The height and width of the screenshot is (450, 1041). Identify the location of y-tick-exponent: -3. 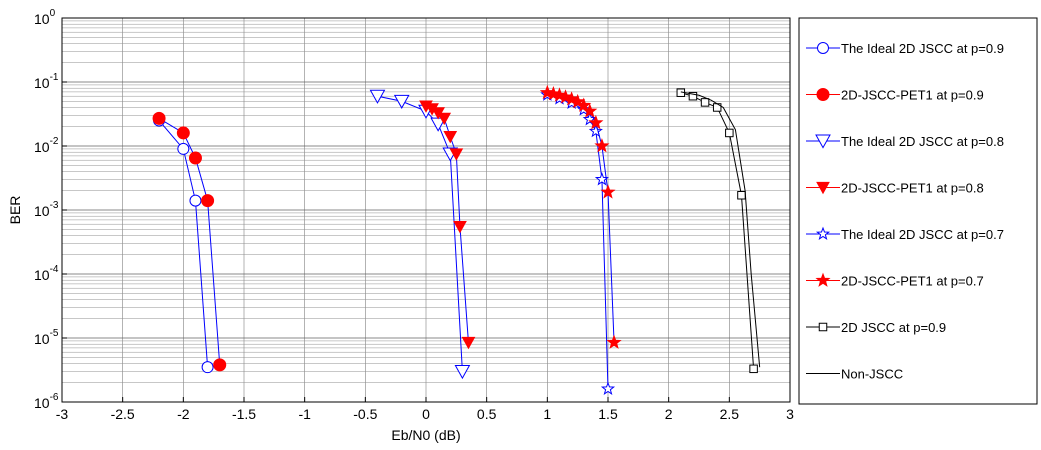
(54, 205).